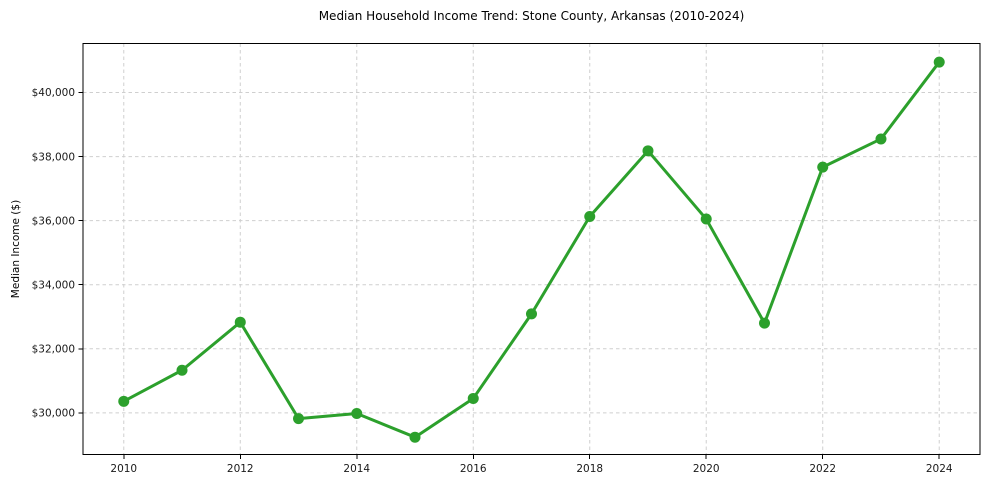 The image size is (989, 490). Describe the element at coordinates (53, 93) in the screenshot. I see `y-tick-label: $40,000` at that location.